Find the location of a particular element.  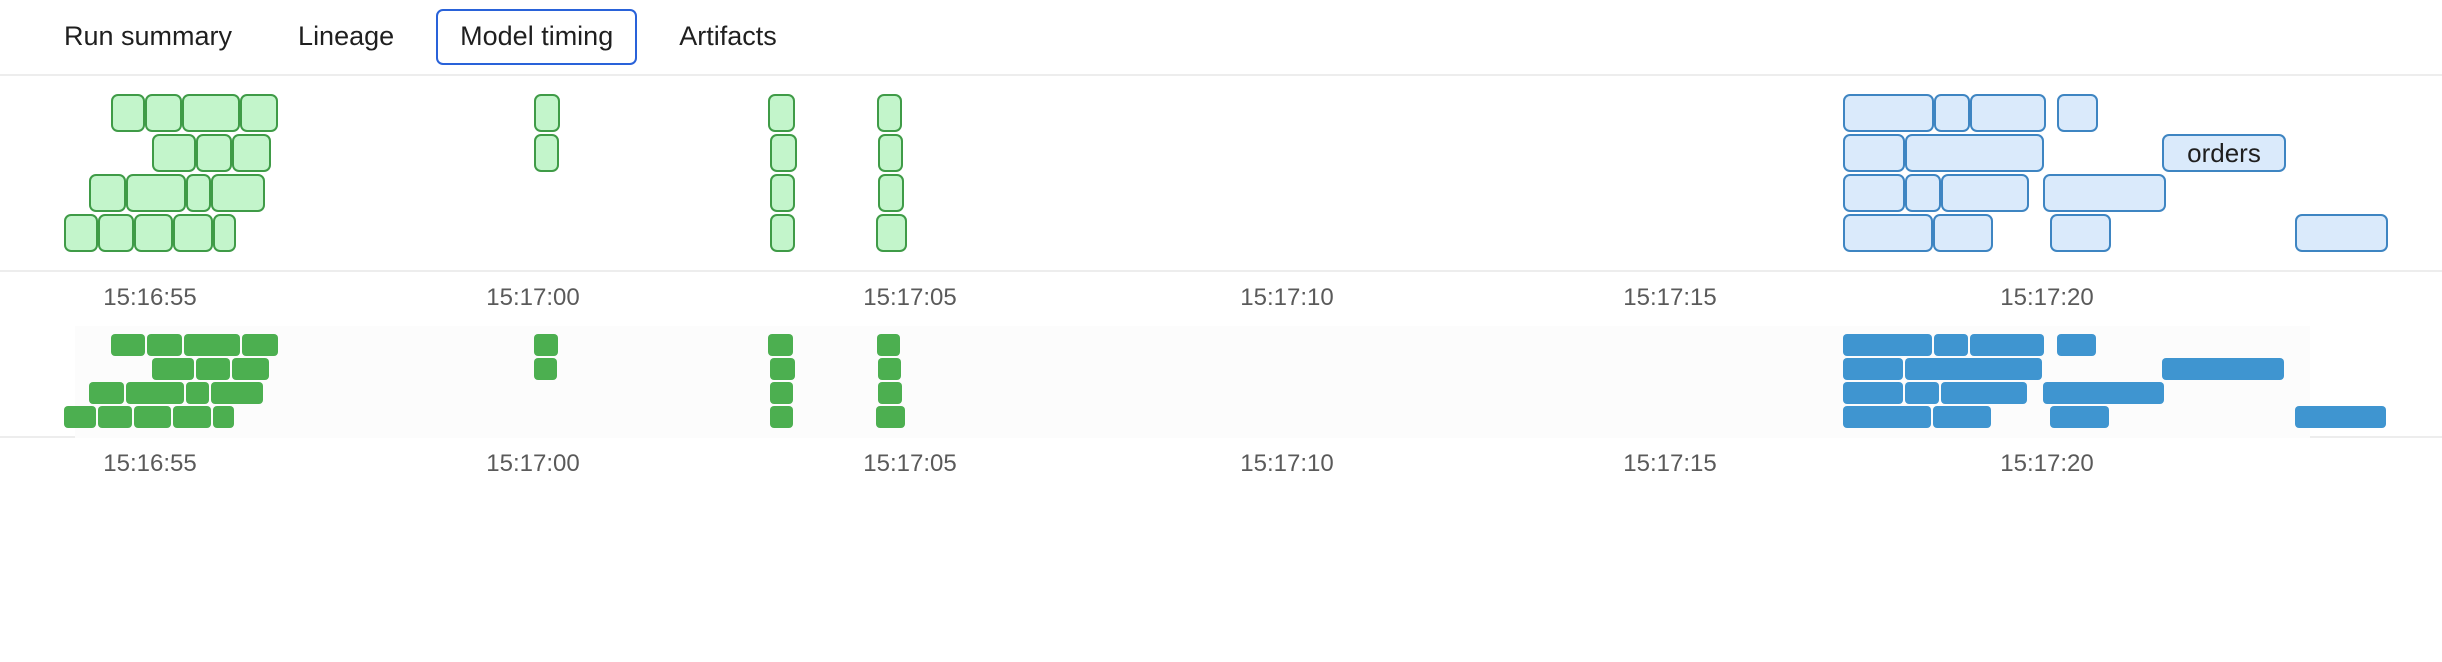

tab-artifacts: Artifacts is located at coordinates (728, 36).